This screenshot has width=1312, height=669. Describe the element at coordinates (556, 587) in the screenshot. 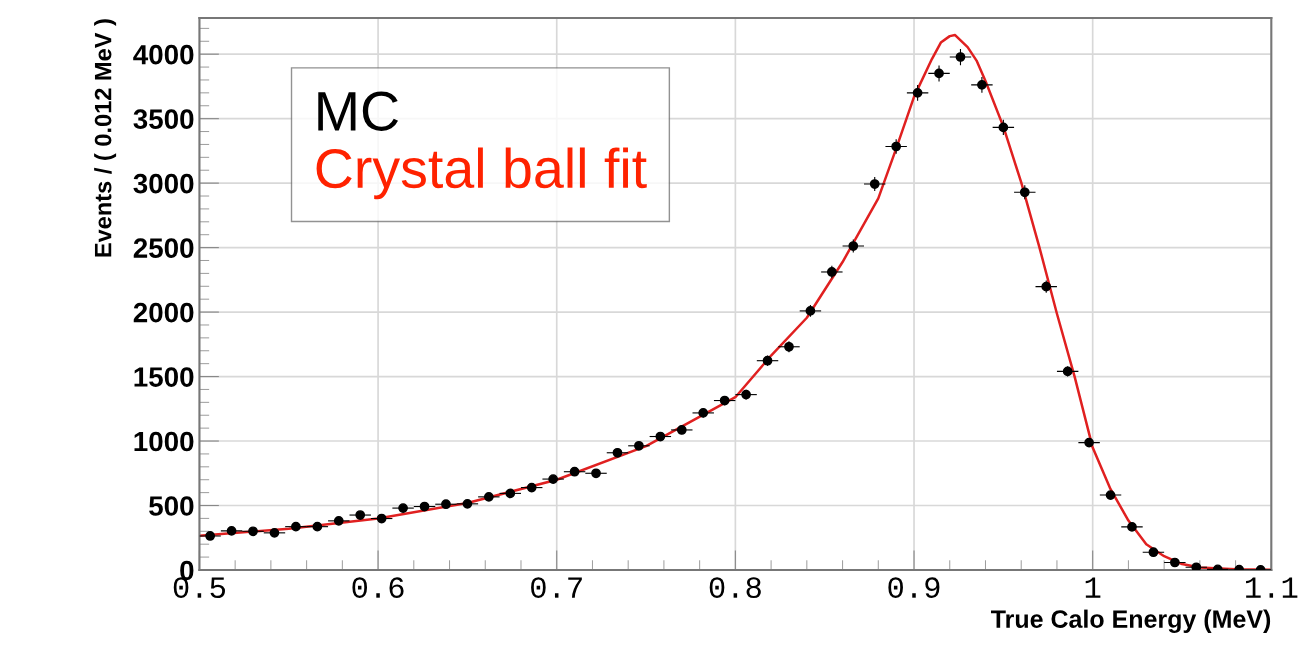

I see `x-tick-label: 0.7` at that location.